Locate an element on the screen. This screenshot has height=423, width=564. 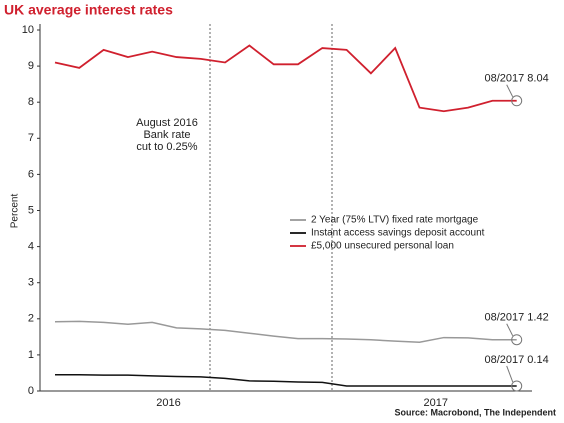
y-tick-label: 5 is located at coordinates (31, 210).